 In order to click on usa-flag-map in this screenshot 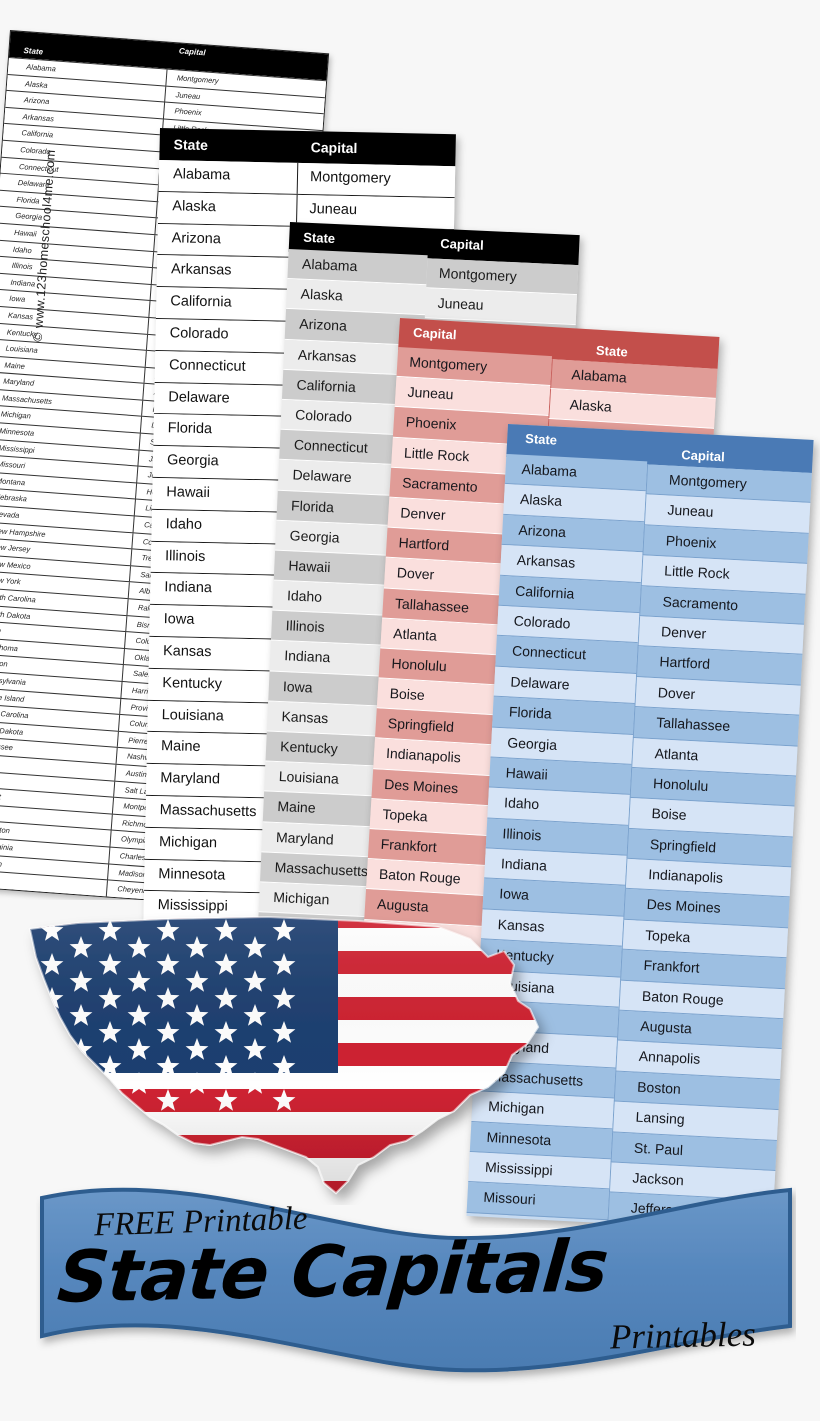, I will do `click(284, 1055)`.